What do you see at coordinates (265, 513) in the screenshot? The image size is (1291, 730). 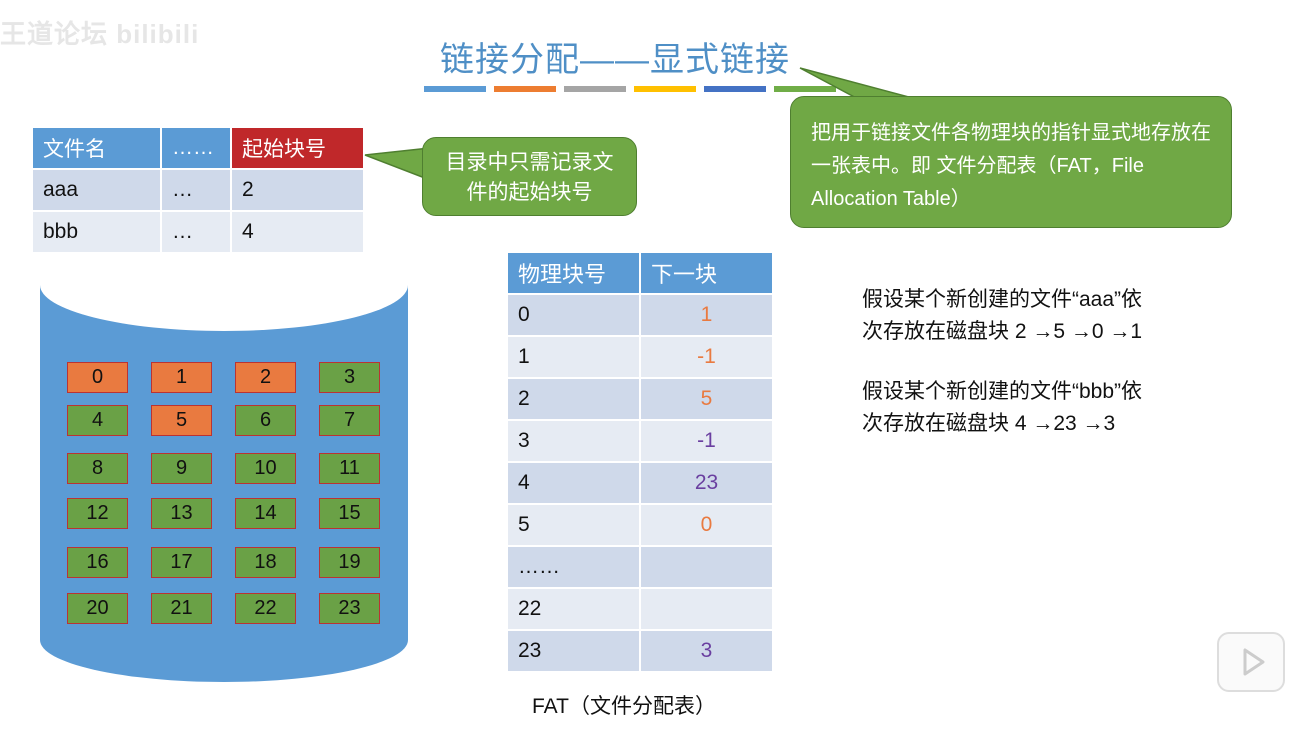 I see `disk-block: 14` at bounding box center [265, 513].